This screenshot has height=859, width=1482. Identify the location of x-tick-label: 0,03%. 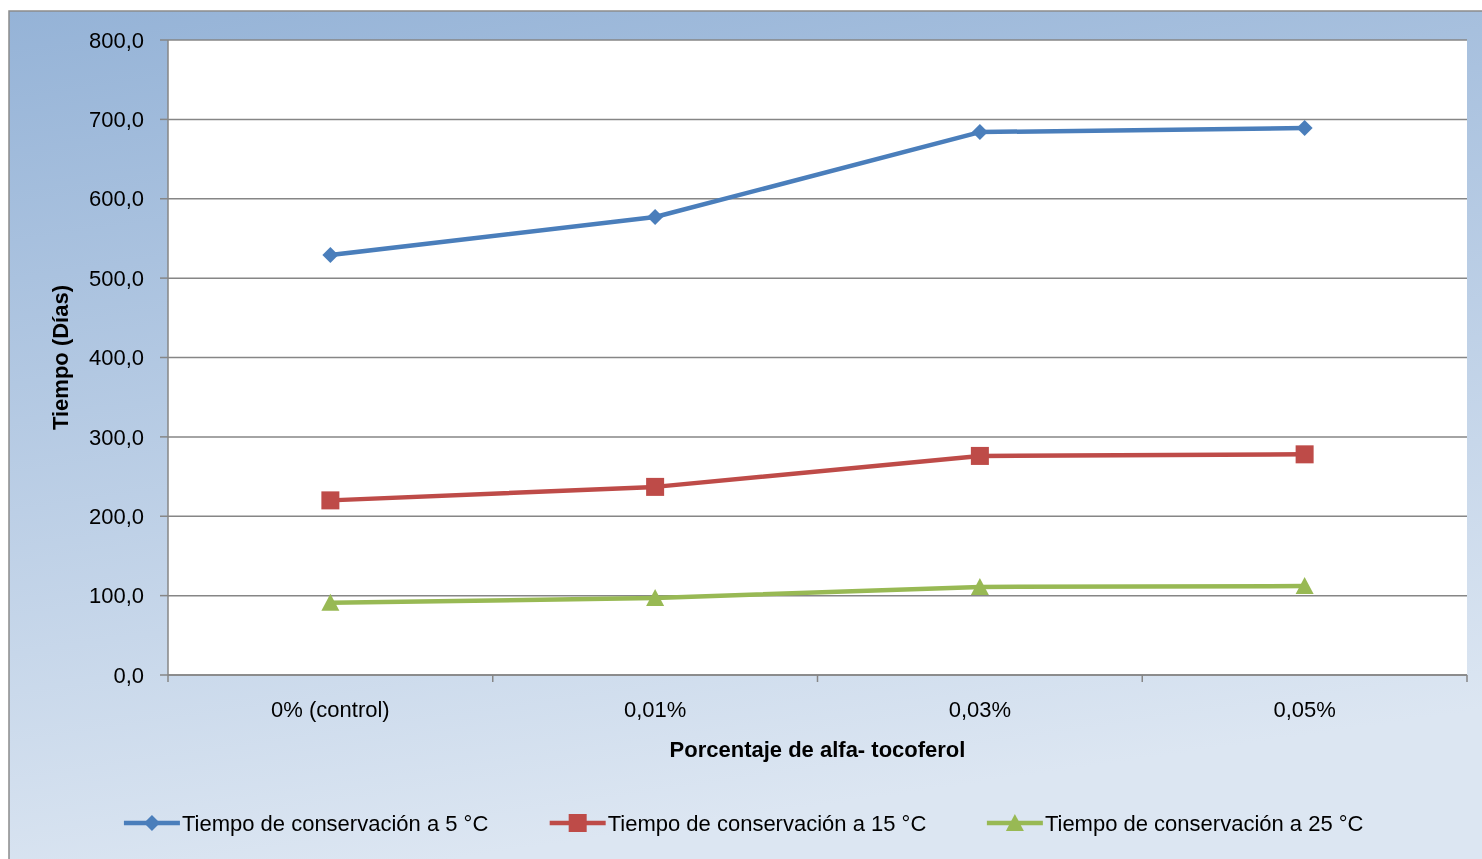
(980, 709).